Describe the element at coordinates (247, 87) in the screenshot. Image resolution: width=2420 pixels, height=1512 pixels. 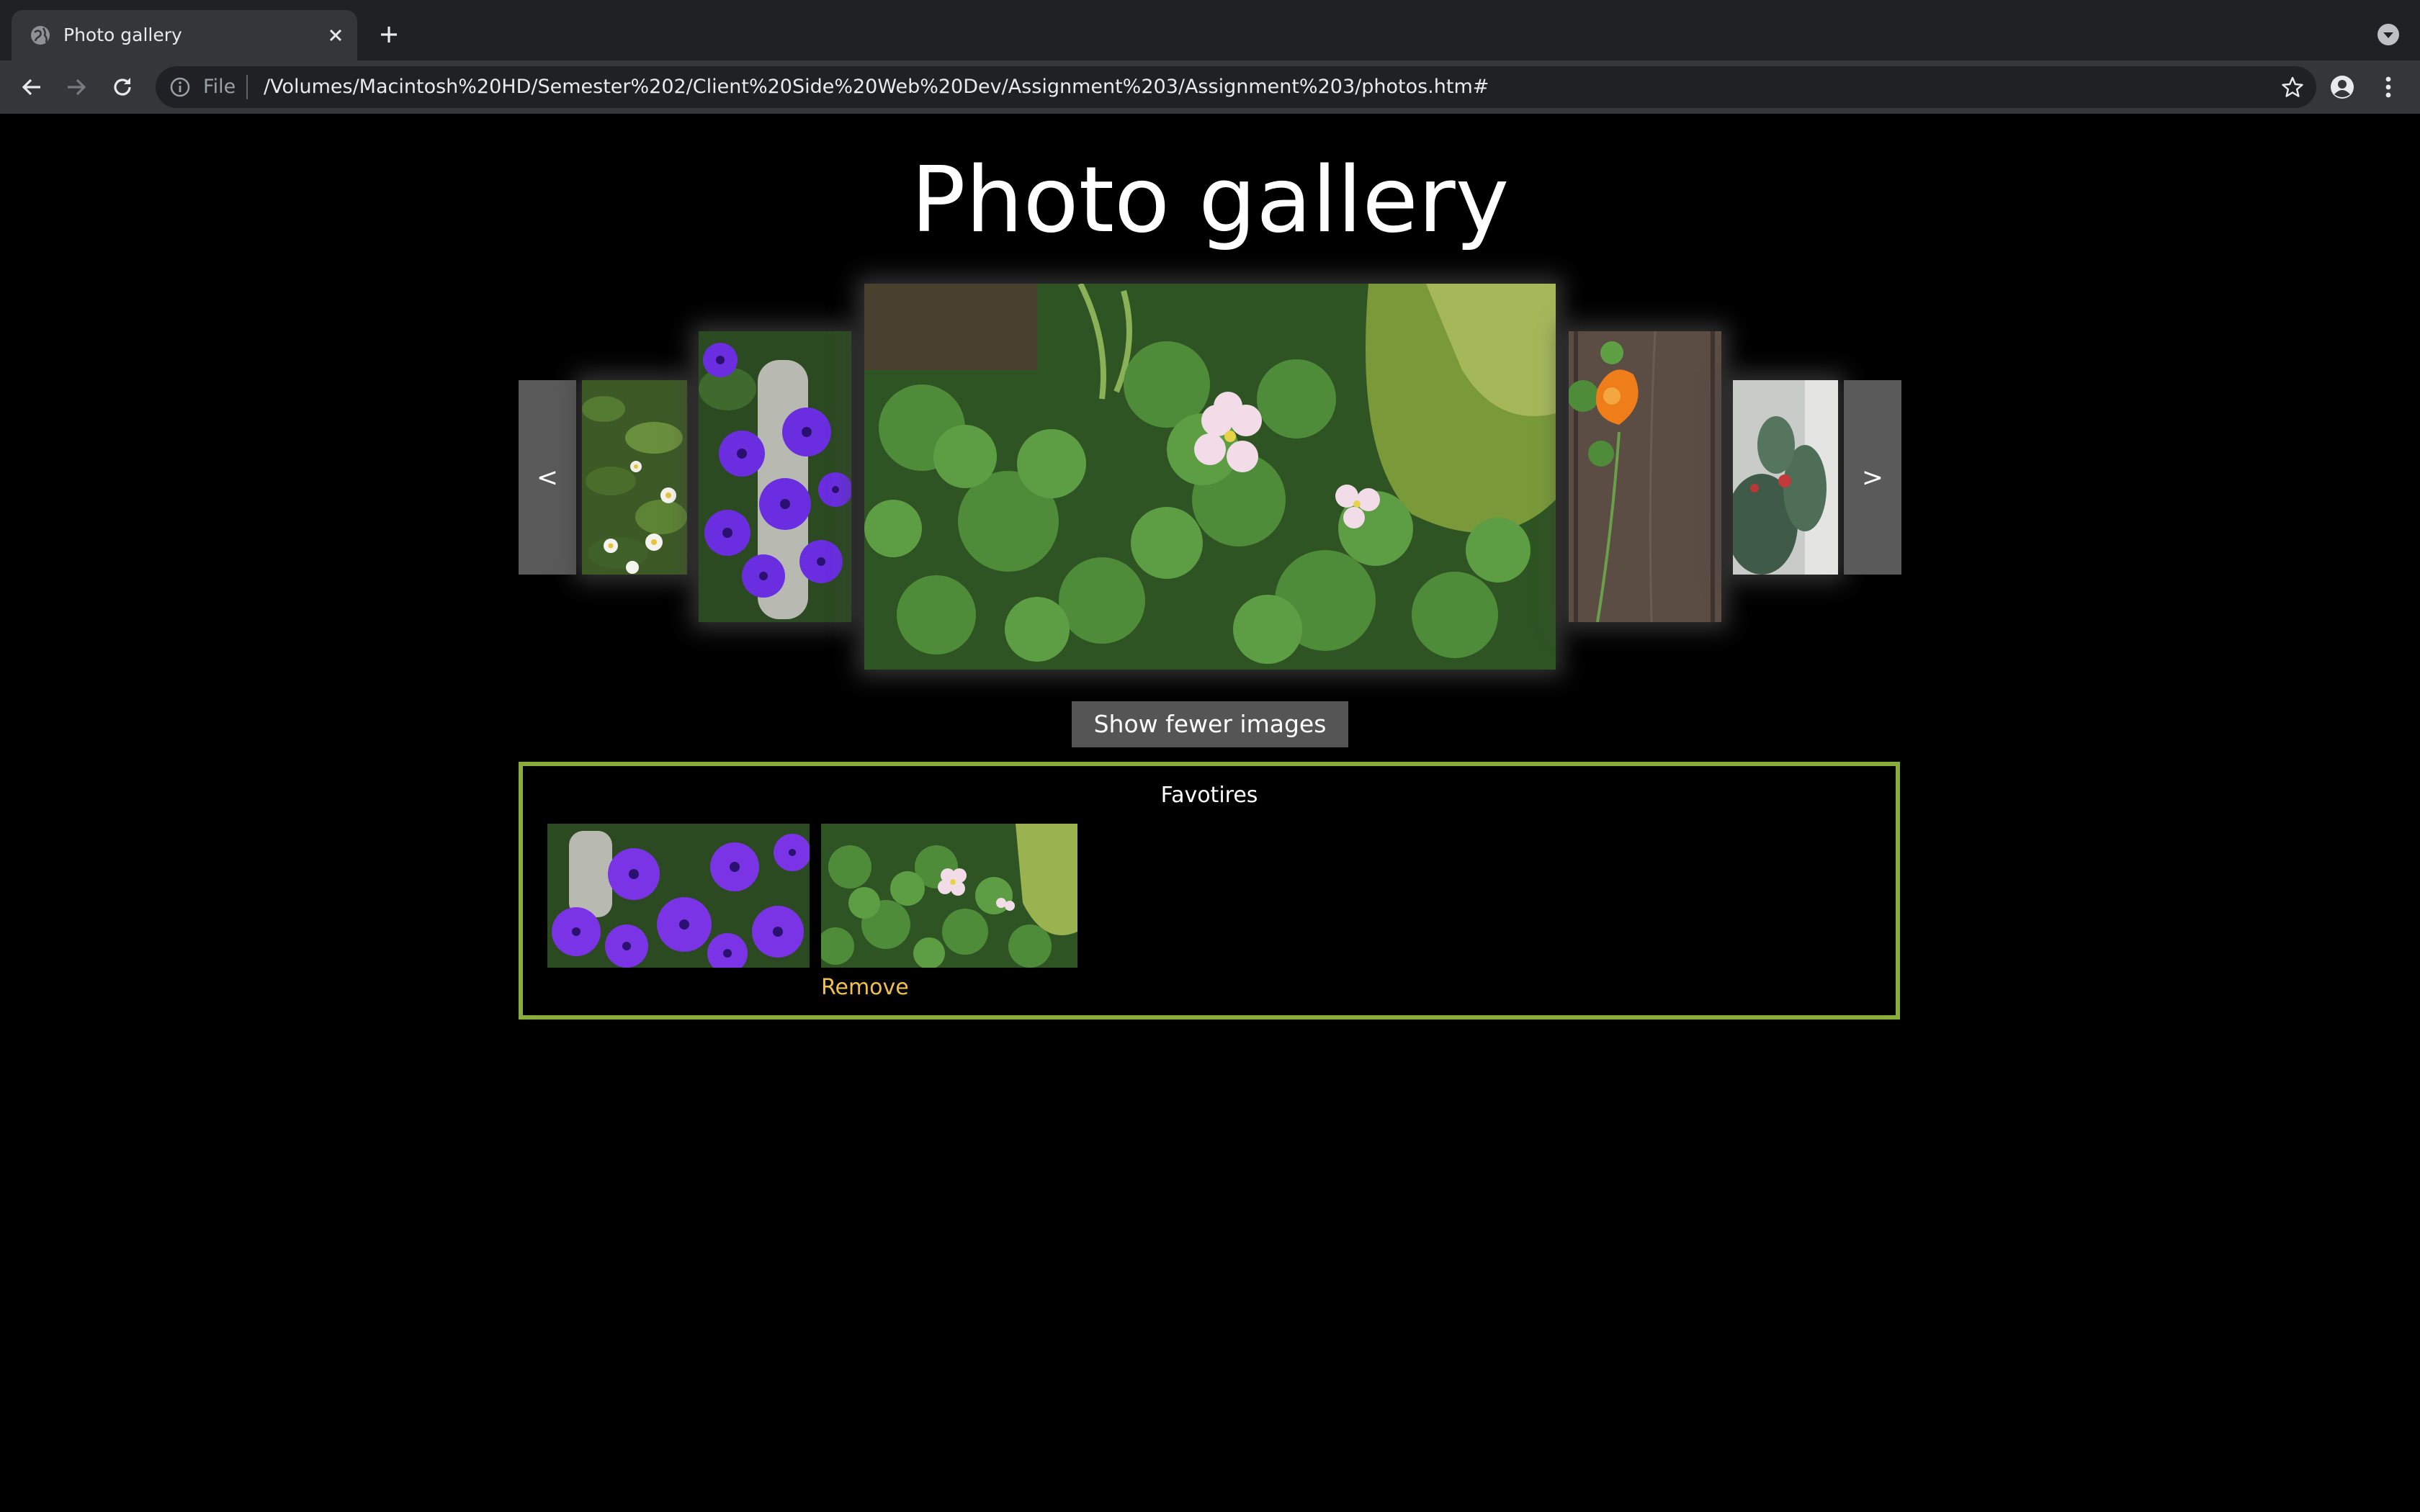
I see `chip-divider` at that location.